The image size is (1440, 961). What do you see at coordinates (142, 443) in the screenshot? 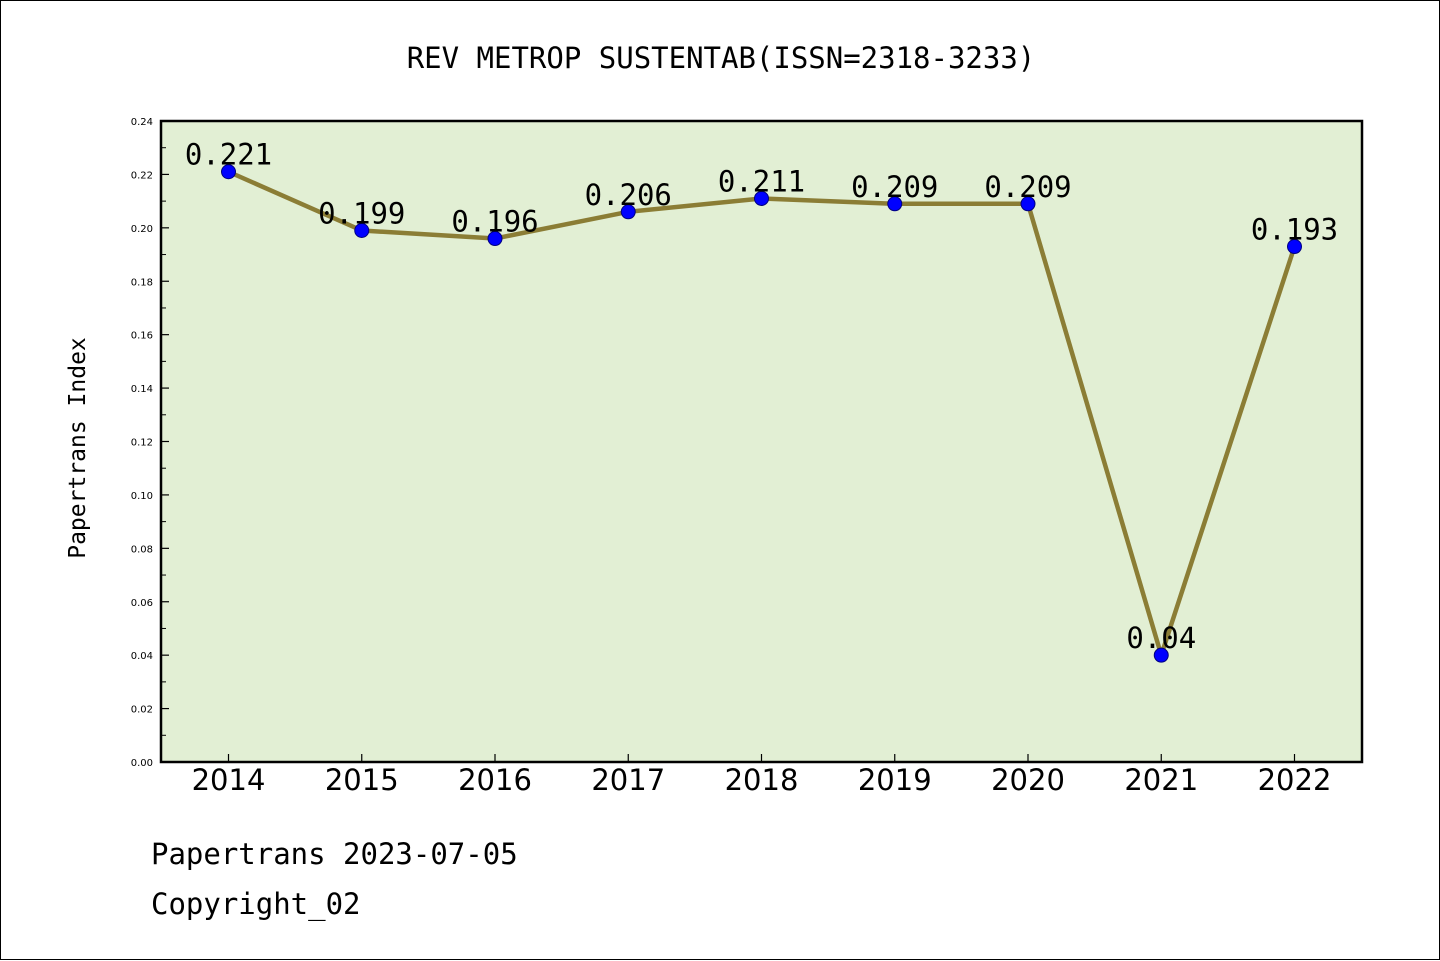
I see `y-tick-label: 0.12` at bounding box center [142, 443].